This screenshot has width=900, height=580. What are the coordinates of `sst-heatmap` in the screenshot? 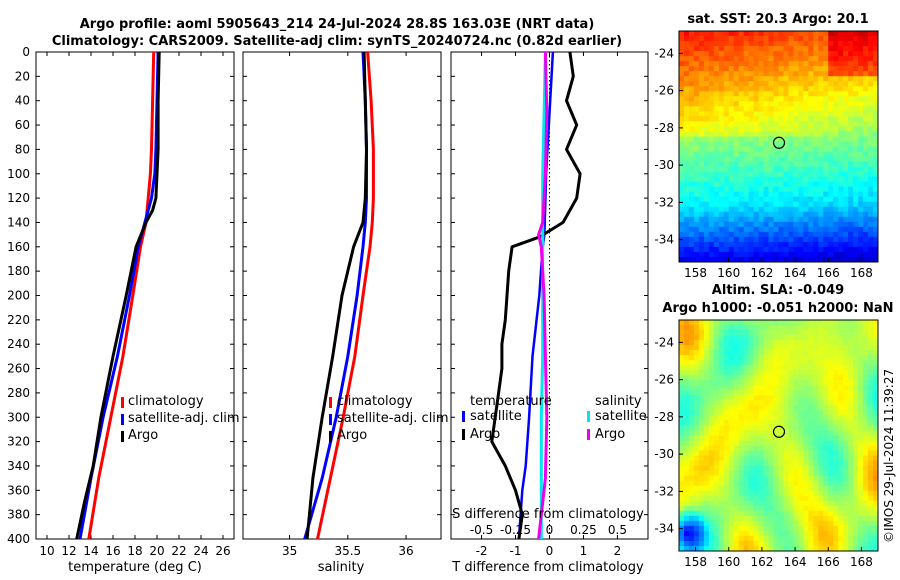 It's located at (779, 147).